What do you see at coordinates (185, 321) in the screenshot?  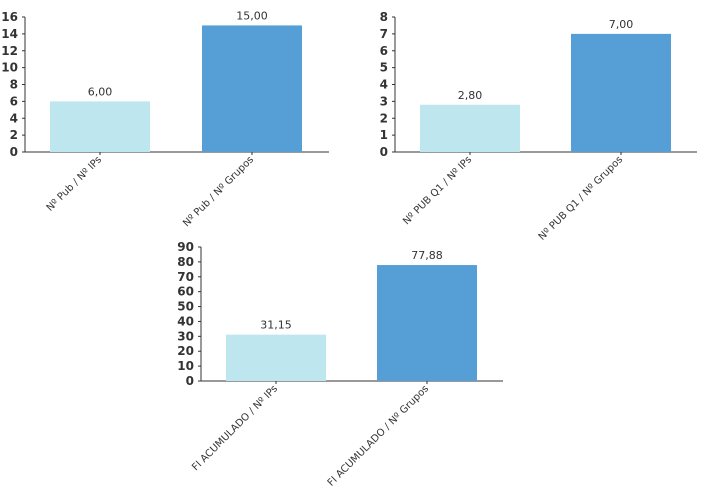 I see `y-tick-label: 40` at bounding box center [185, 321].